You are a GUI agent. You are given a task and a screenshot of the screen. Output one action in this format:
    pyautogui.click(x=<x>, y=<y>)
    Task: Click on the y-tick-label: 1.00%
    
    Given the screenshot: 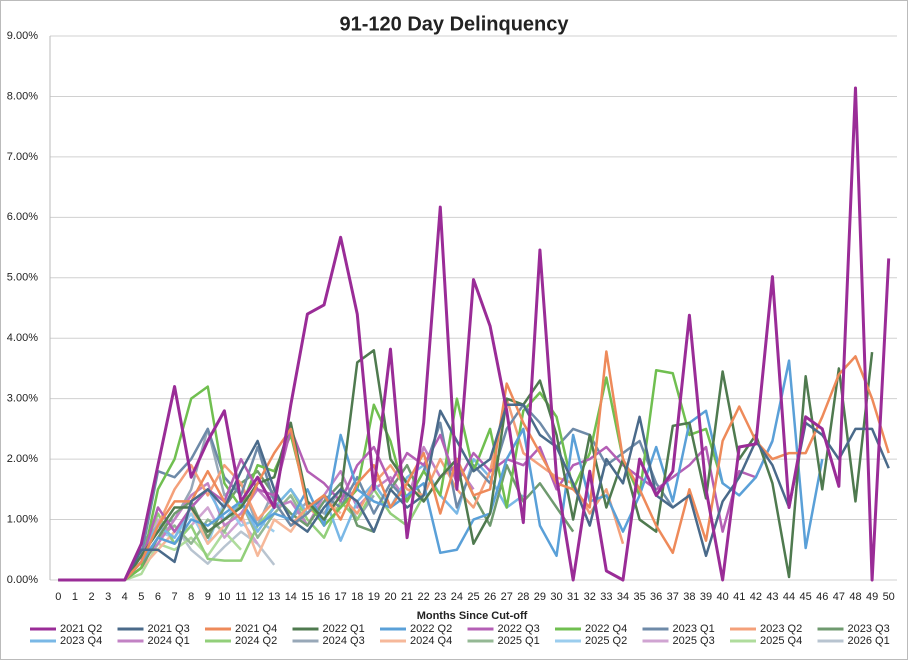 What is the action you would take?
    pyautogui.click(x=22, y=519)
    